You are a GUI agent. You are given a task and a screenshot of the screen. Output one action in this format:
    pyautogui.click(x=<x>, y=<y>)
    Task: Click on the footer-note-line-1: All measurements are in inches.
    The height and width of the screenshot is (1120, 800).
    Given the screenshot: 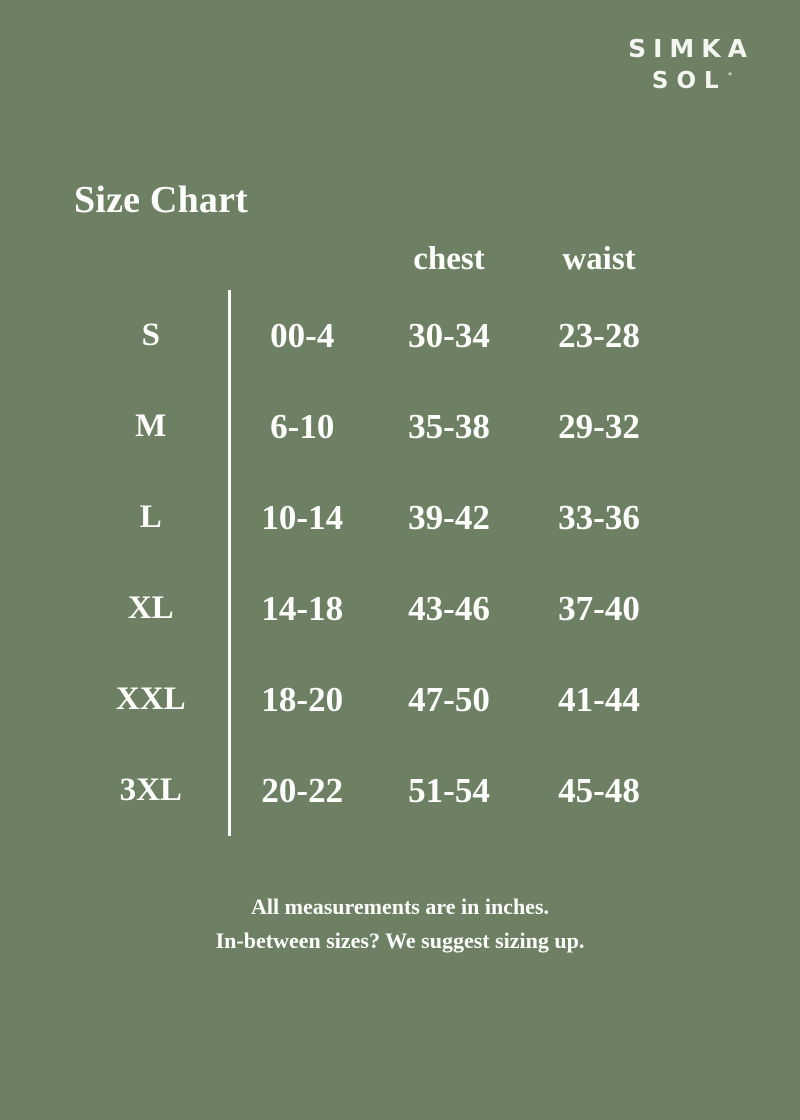 What is the action you would take?
    pyautogui.click(x=400, y=906)
    